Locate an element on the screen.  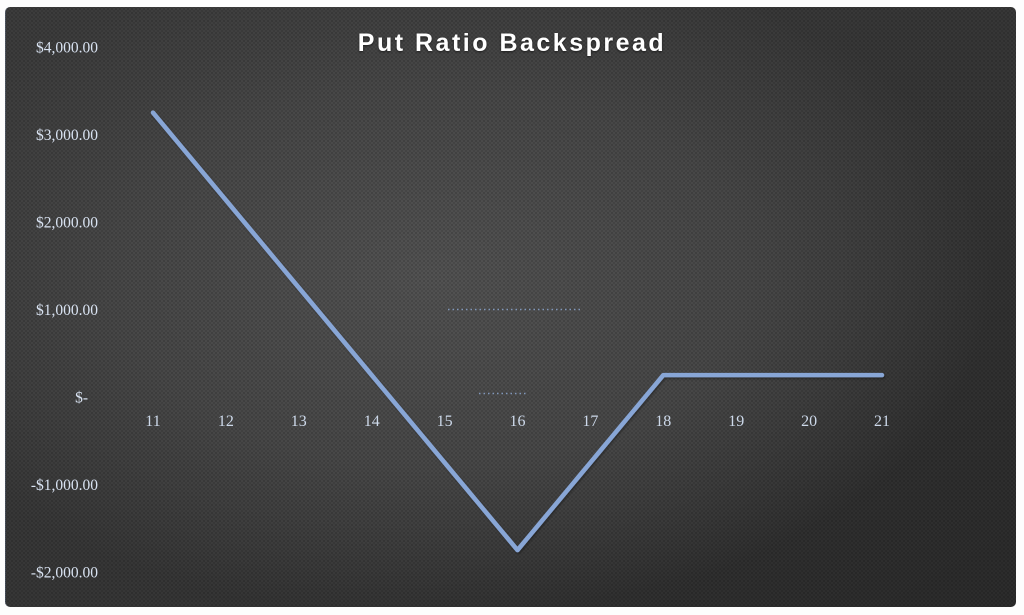
y-axis-tick-label: $4,000.00 is located at coordinates (67, 48).